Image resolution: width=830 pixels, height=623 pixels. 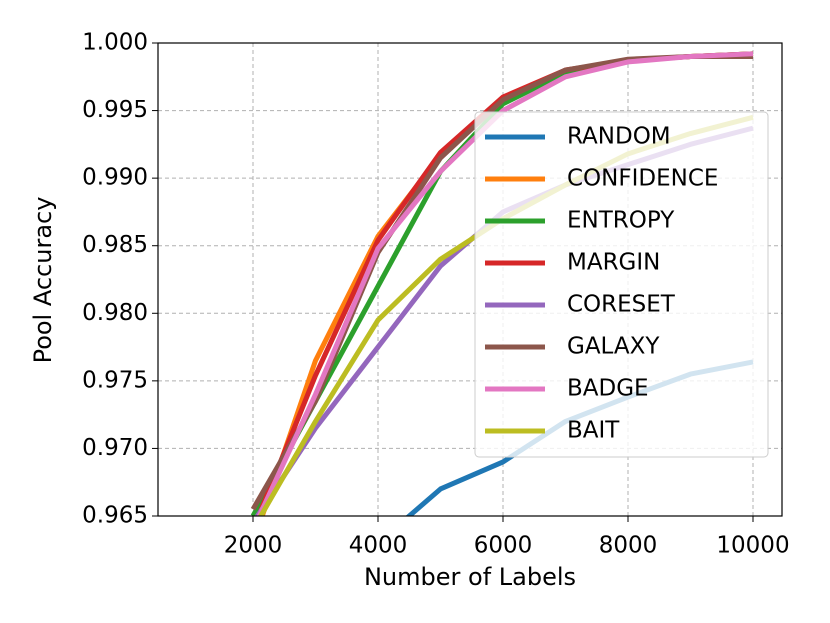 I want to click on x-axis-label: Number of Labels, so click(x=470, y=577).